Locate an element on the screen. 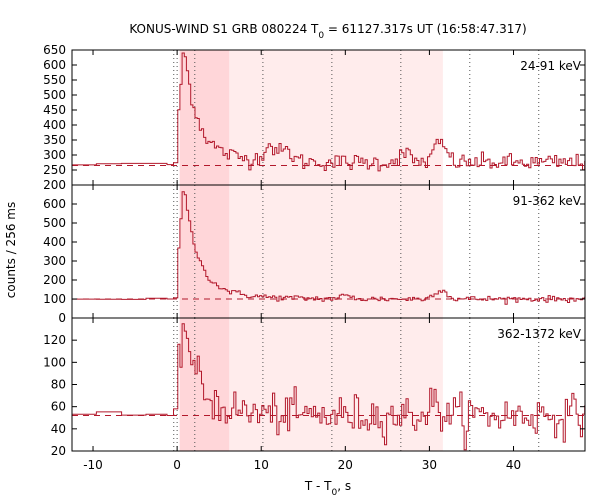 This screenshot has width=600, height=500. y-tick-label: 60 is located at coordinates (58, 407).